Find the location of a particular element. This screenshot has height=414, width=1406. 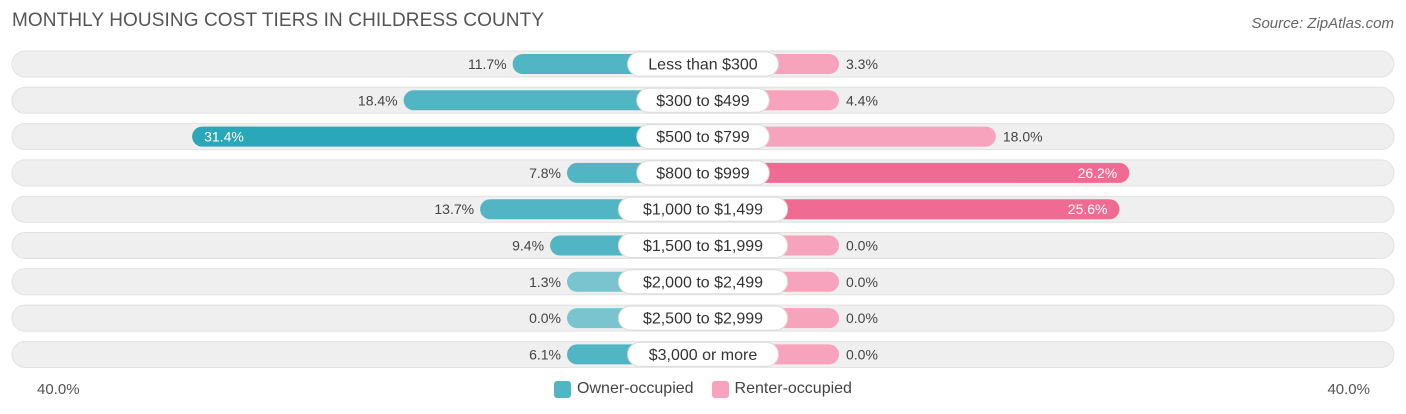

category-label: $1,000 to $1,499 is located at coordinates (703, 210).